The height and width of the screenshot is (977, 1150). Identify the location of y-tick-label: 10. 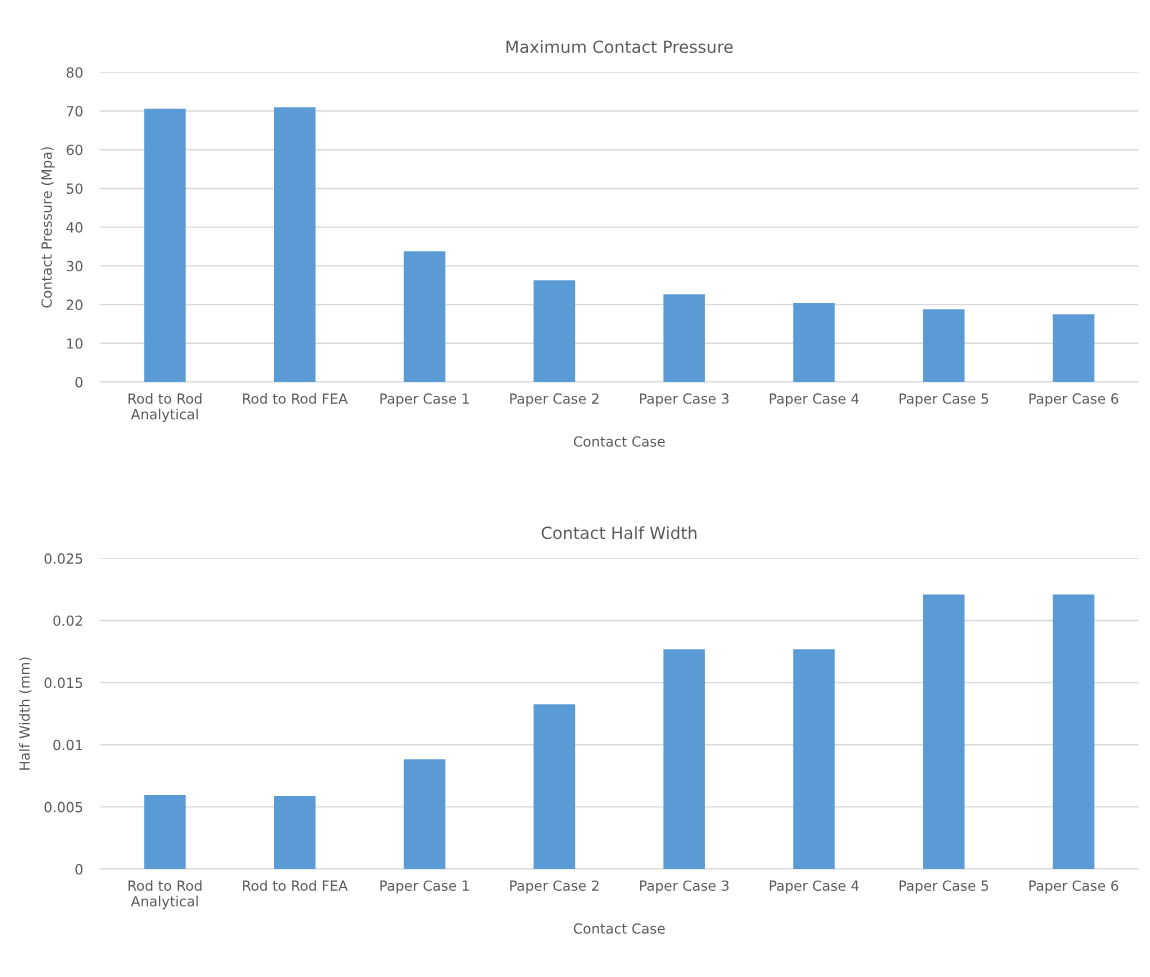
(75, 343).